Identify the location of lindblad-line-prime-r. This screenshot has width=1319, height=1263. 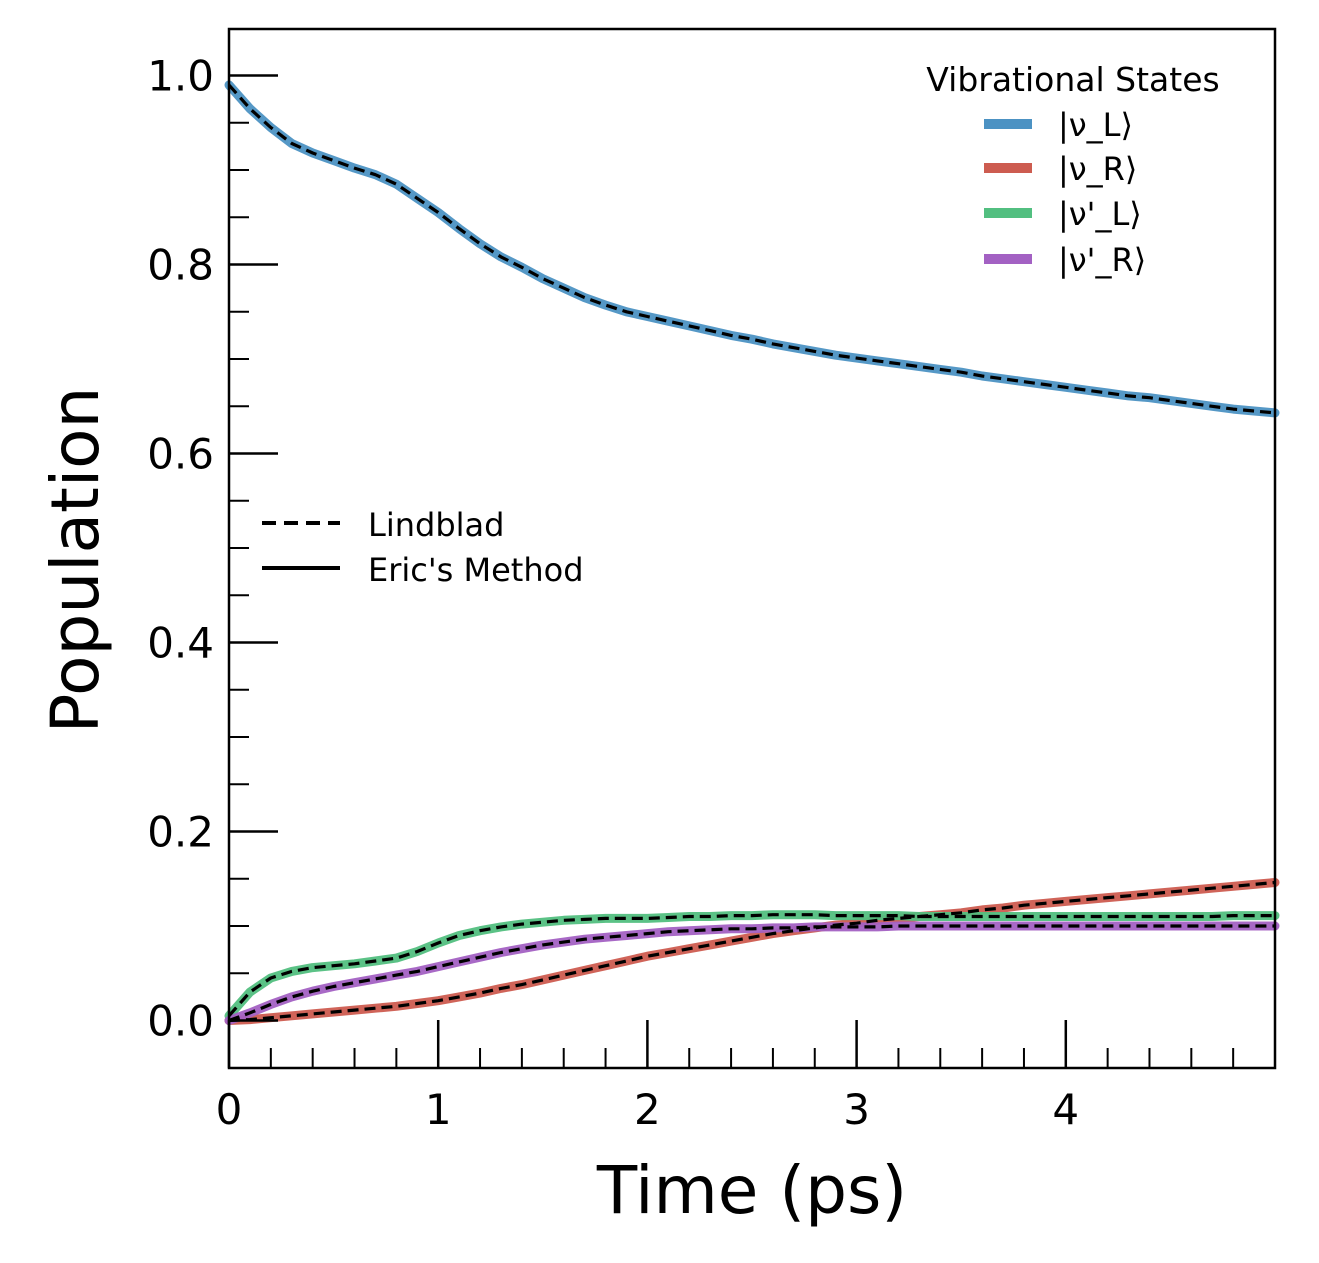
(751, 973).